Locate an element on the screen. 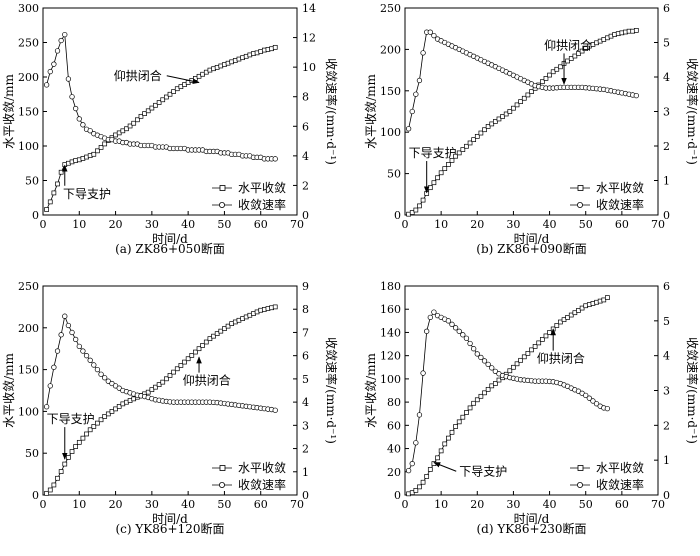  y-left-tick-label: 250 is located at coordinates (390, 8).